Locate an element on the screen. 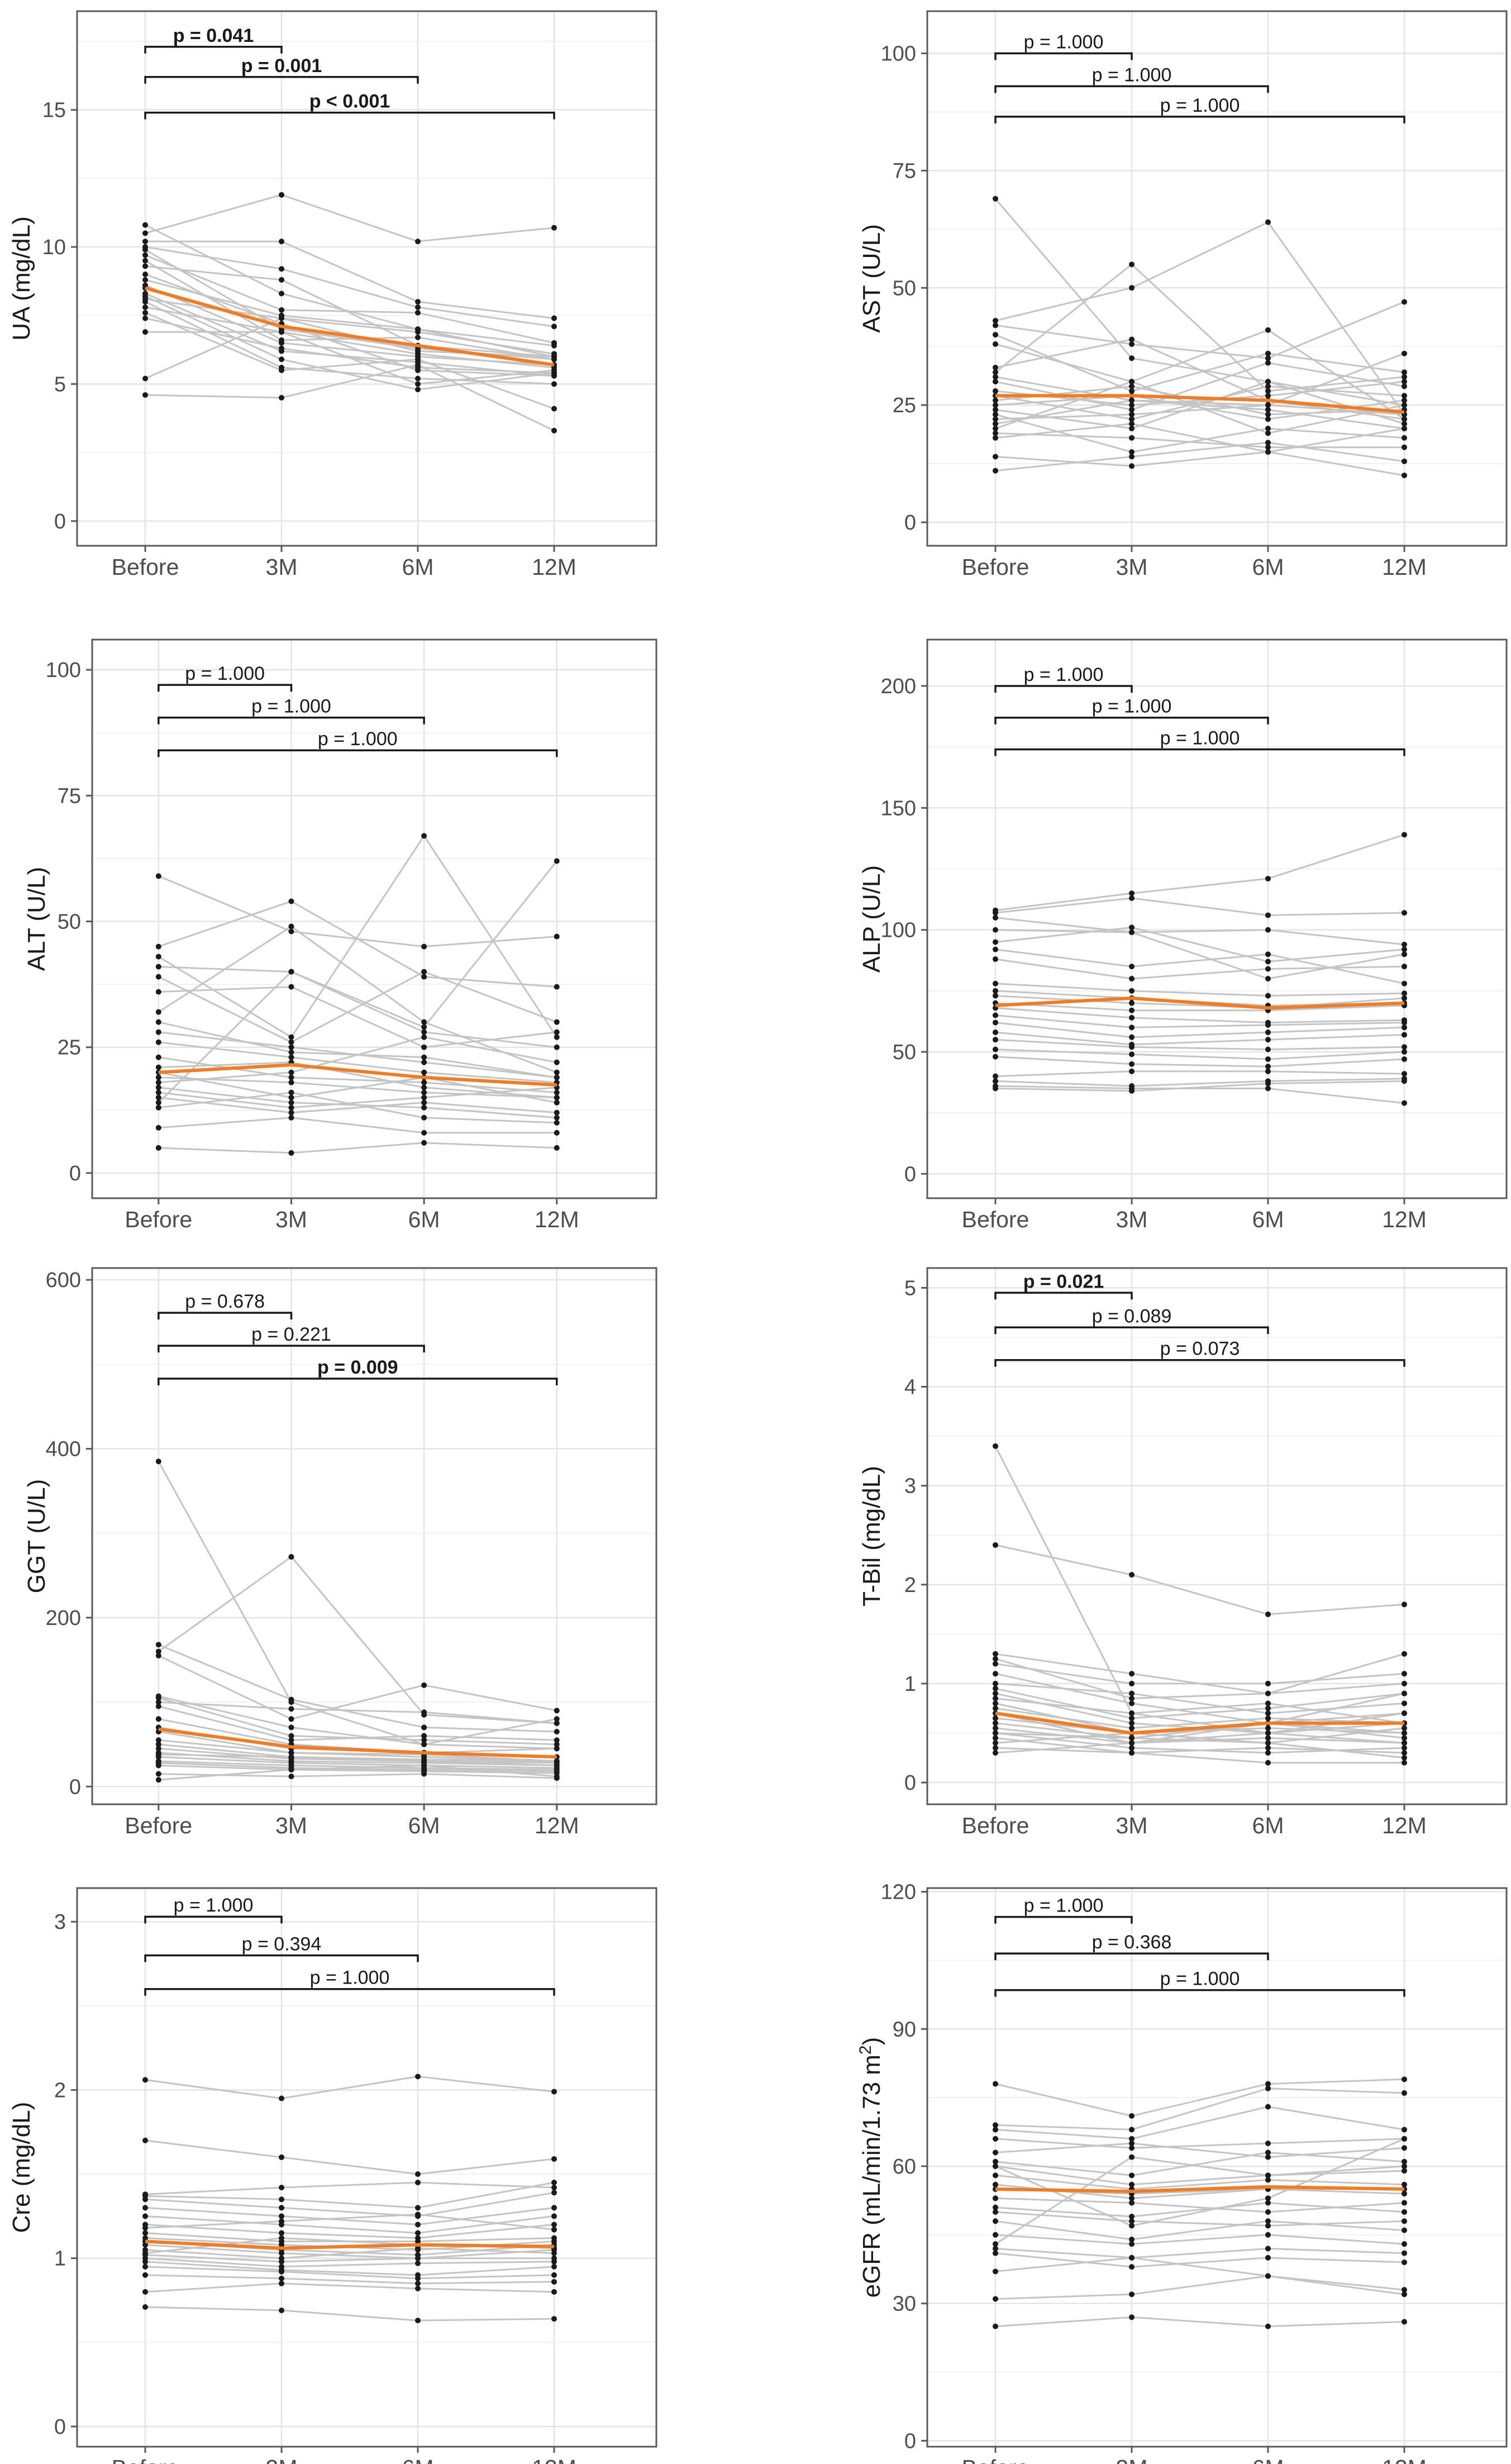  chart-ggt-pvalue-label: p = 0.221 is located at coordinates (291, 1334).